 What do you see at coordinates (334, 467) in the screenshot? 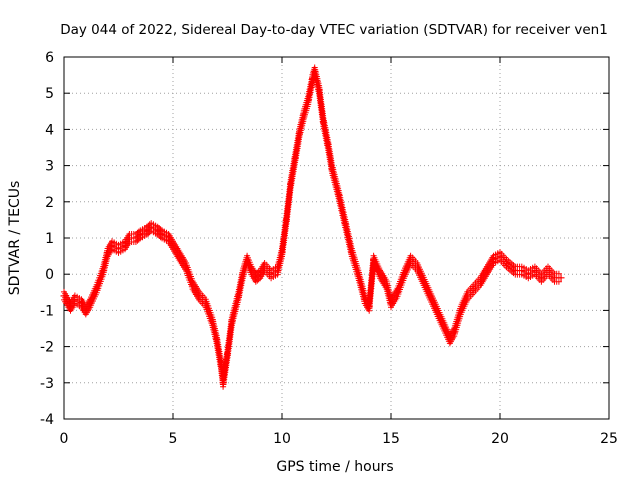
I see `x-axis-label: GPS time / hours` at bounding box center [334, 467].